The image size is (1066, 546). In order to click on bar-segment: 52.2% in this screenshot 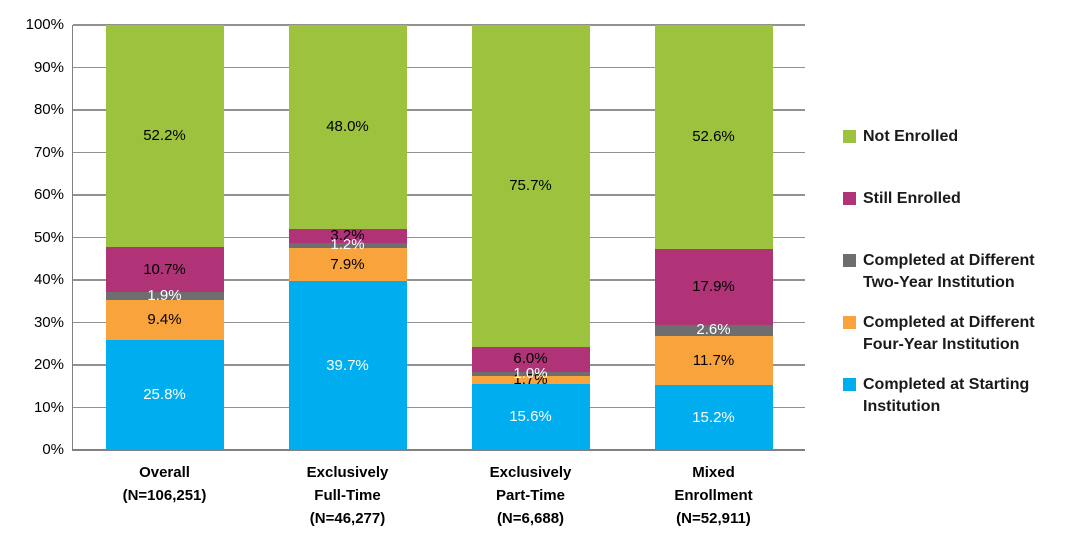, I will do `click(164, 136)`.